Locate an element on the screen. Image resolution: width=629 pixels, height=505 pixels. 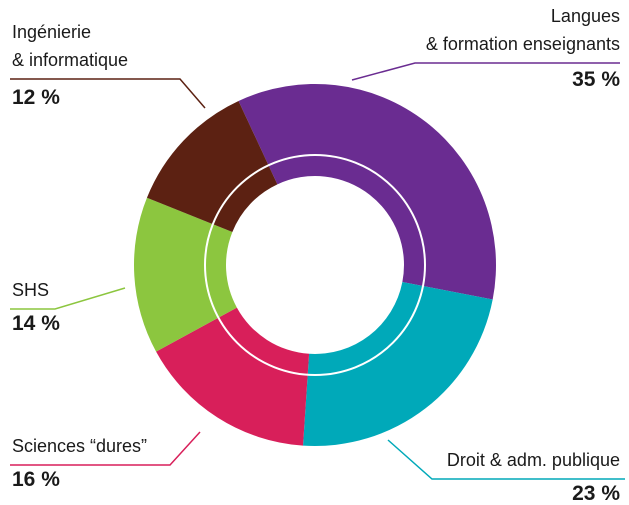
category-label: Droit & adm. publique is located at coordinates (533, 460).